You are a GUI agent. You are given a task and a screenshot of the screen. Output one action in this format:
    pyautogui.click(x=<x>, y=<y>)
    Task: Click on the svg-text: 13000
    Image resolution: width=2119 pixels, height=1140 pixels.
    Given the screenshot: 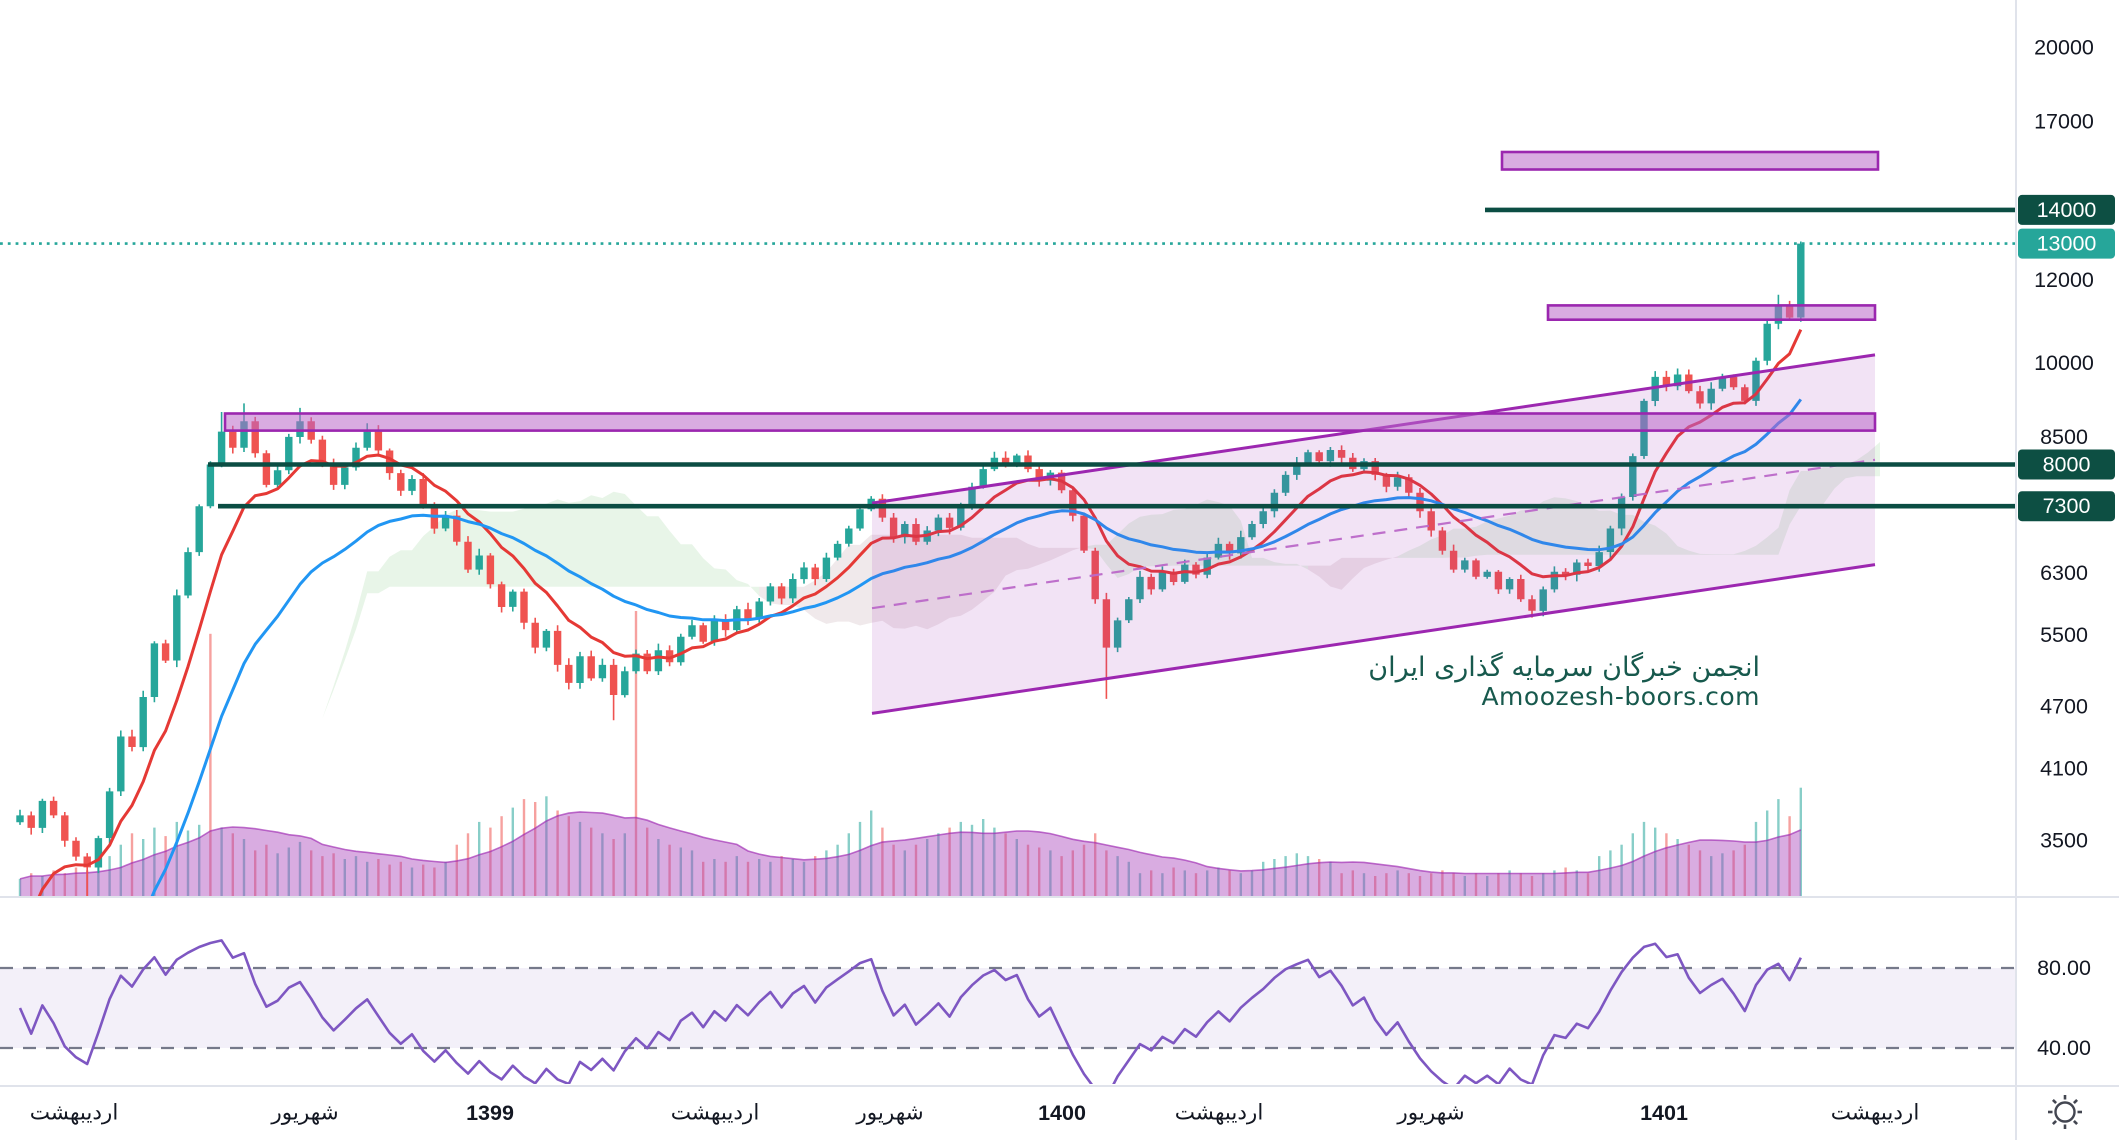 What is the action you would take?
    pyautogui.click(x=2067, y=244)
    